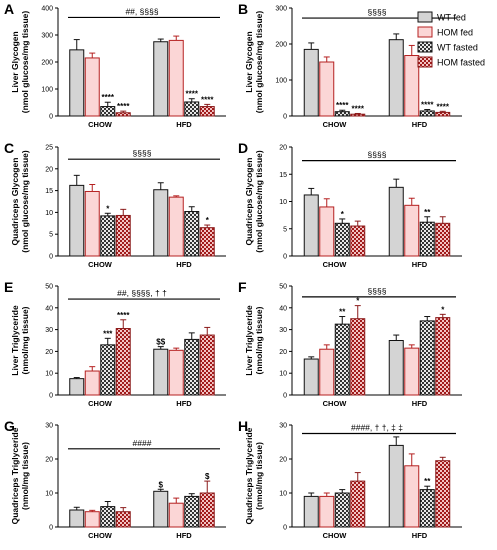 Image resolution: width=497 pixels, height=550 pixels. Describe the element at coordinates (47, 90) in the screenshot. I see `y-tick-label: 100` at that location.